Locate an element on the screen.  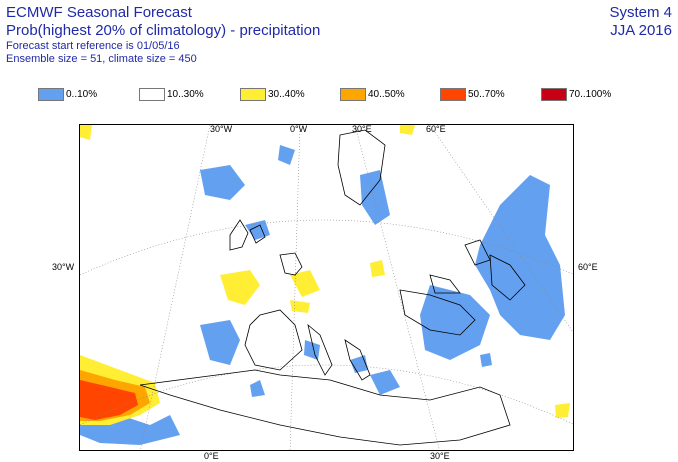
forecast-reference: Forecast start reference is 01/05/16 is located at coordinates (93, 46).